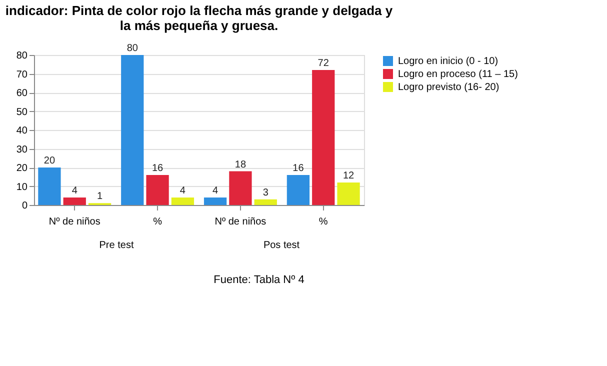 This screenshot has height=366, width=607. I want to click on y-tick-label: 70, so click(22, 74).